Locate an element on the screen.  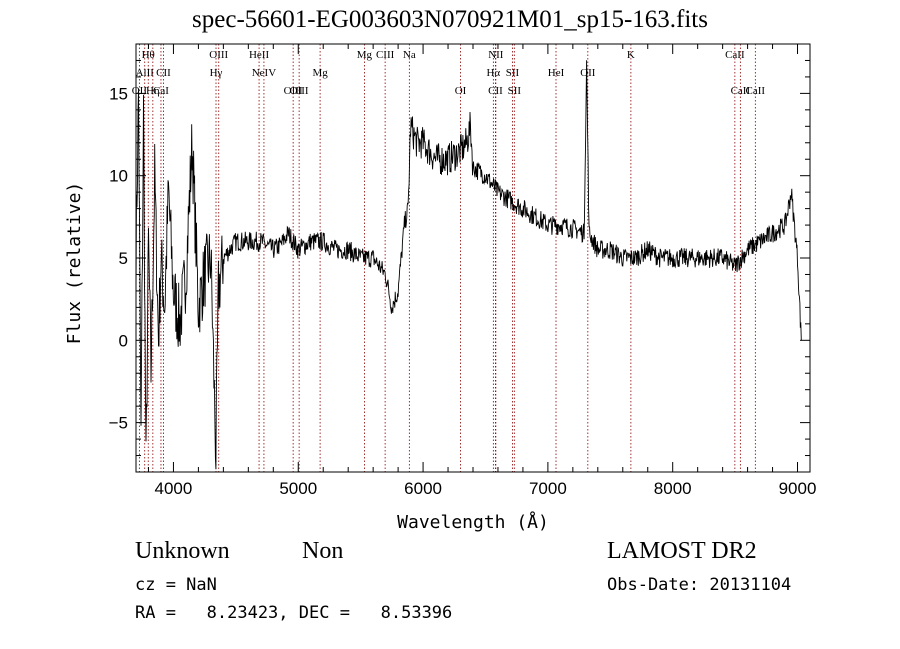
y-tick-label-0: 0 is located at coordinates (123, 340).